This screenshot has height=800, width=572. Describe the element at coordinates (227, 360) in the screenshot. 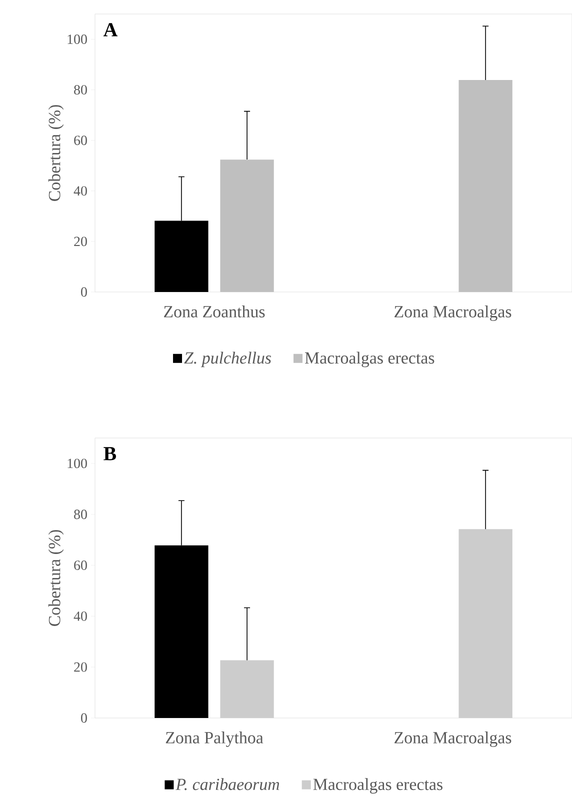

I see `legend-label: Z. pulchellus` at that location.